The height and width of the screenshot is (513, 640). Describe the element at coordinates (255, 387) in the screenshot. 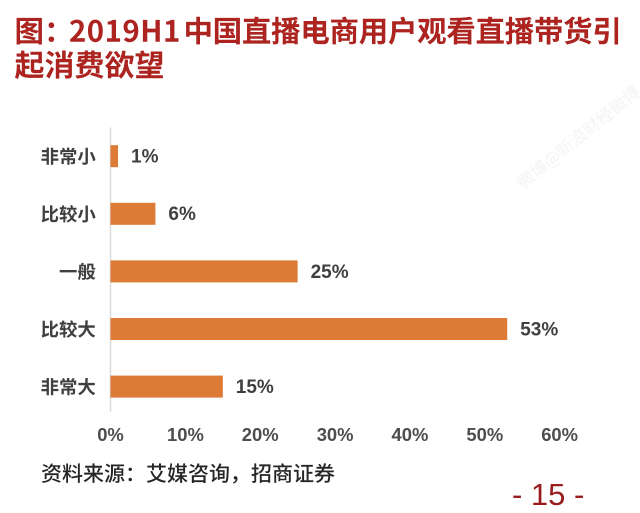

I see `svg-text: 15%` at that location.